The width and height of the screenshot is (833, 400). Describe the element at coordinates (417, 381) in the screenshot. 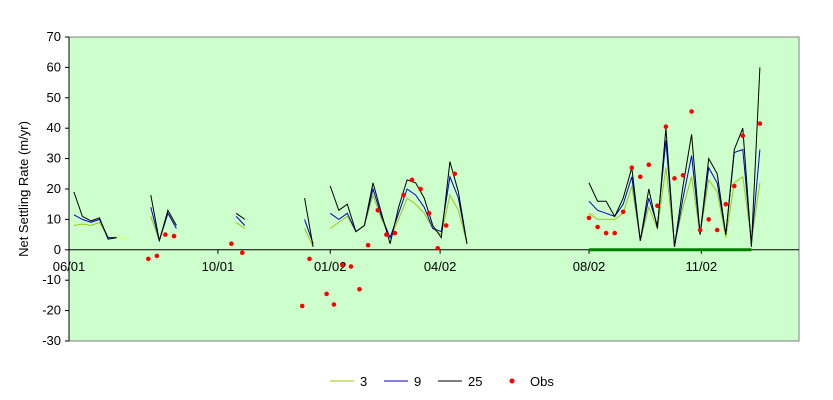

I see `legend-label-9: 9` at that location.